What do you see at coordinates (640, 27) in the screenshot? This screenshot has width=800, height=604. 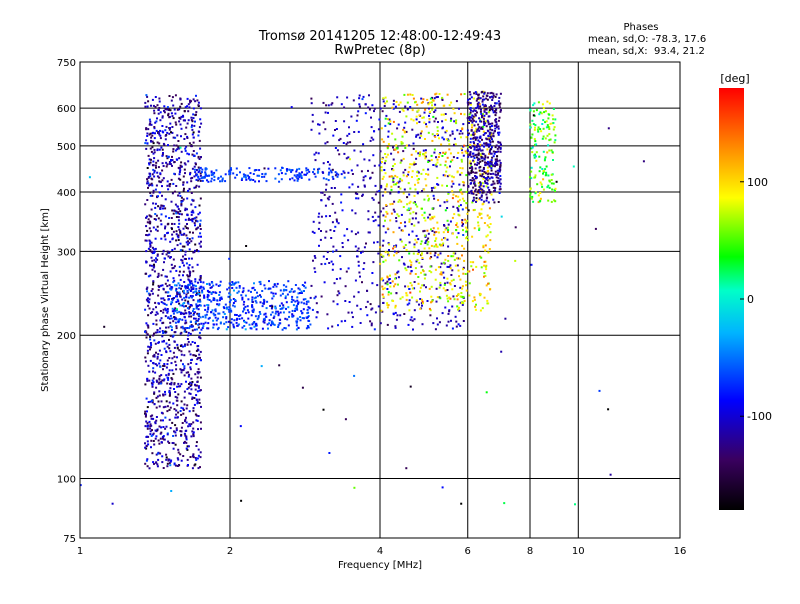 I see `stats-heading: Phases` at bounding box center [640, 27].